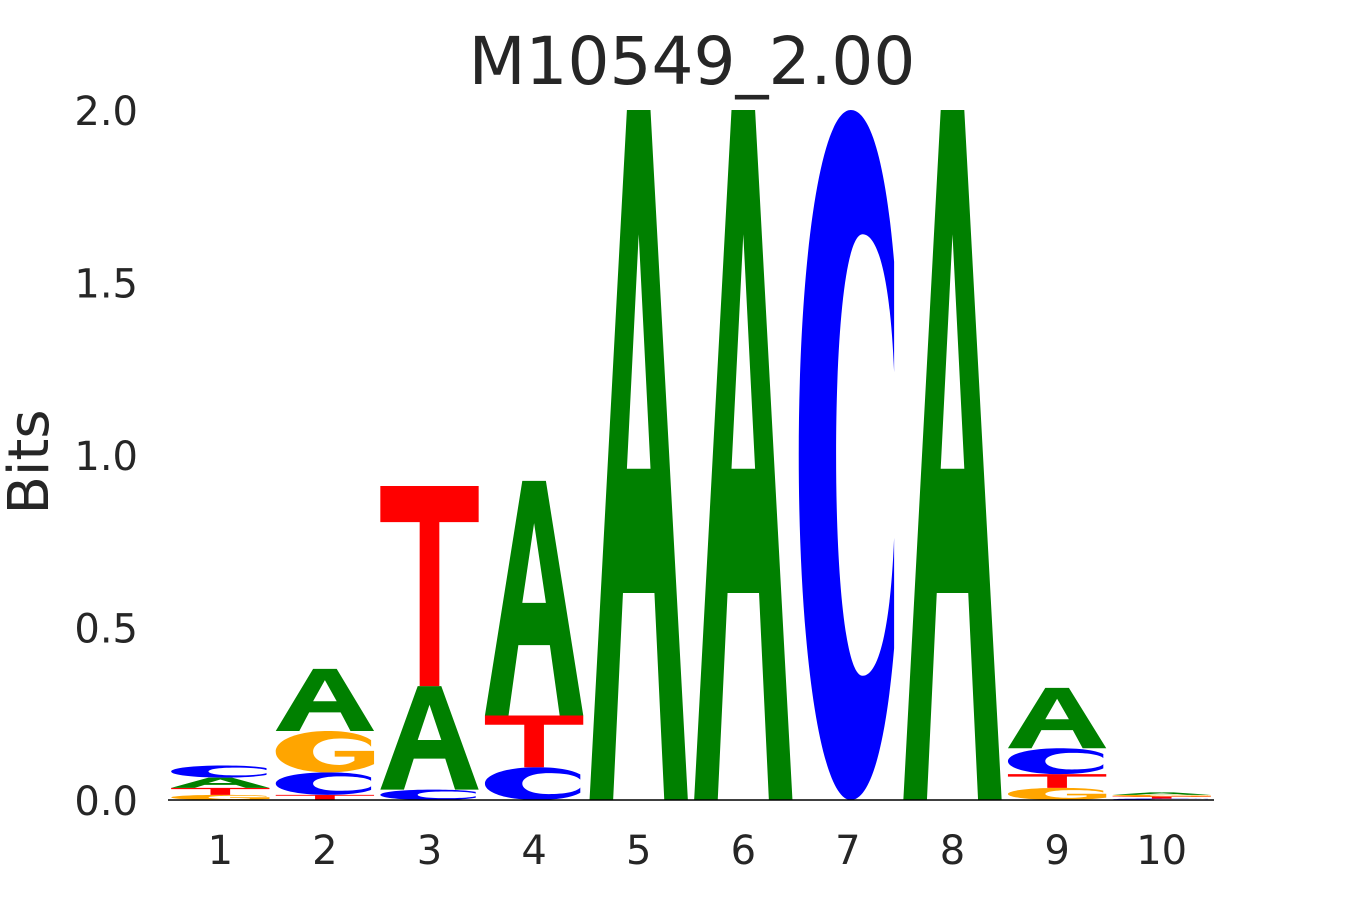 The width and height of the screenshot is (1350, 905). I want to click on x-tick-label: 5, so click(638, 851).